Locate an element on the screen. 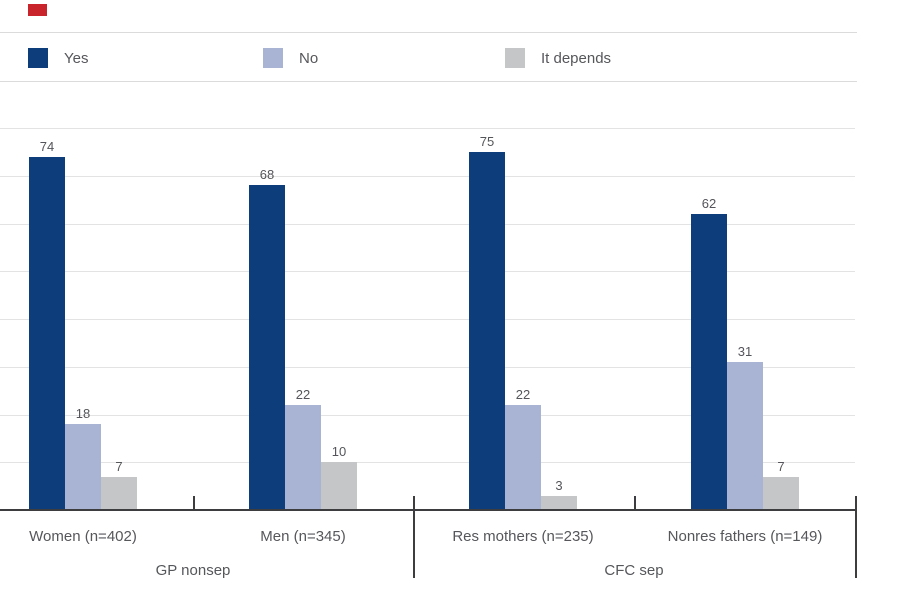  bar-value-label: 31 is located at coordinates (745, 351).